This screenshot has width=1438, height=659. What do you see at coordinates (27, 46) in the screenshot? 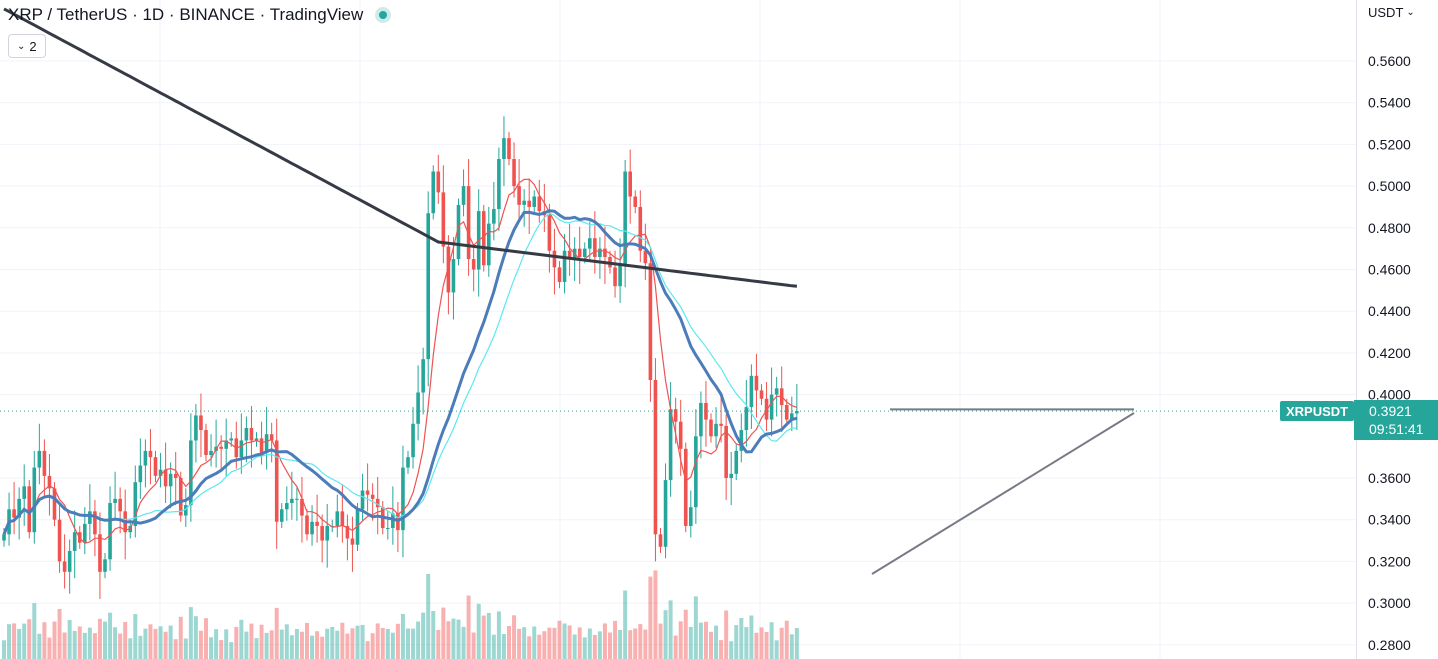
I see `collapse-indicators-button: ⌄ 2` at bounding box center [27, 46].